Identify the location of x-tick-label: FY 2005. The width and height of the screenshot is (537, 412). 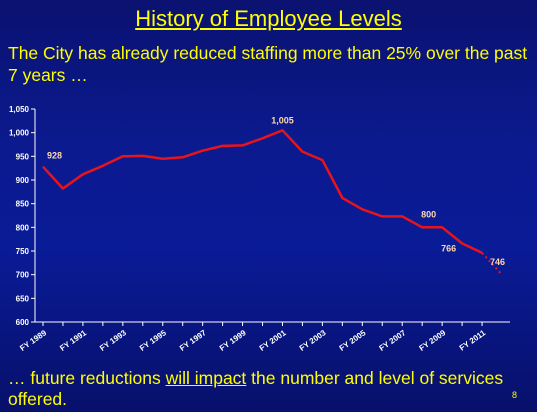
(353, 340).